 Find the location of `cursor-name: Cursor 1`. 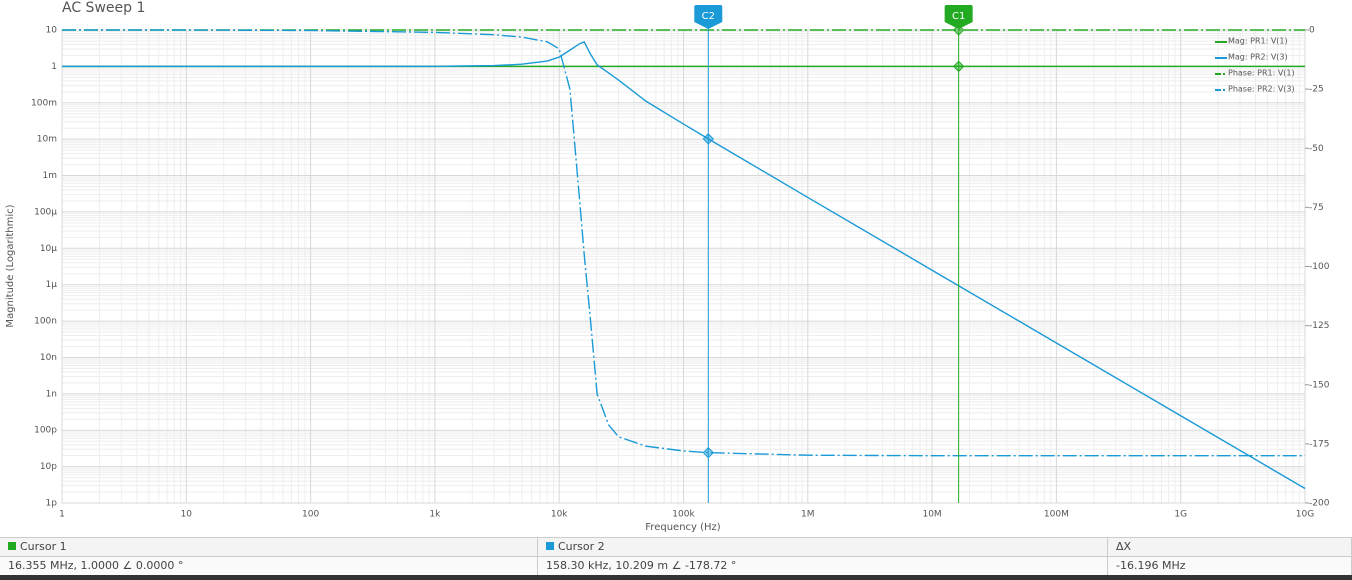

cursor-name: Cursor 1 is located at coordinates (43, 546).